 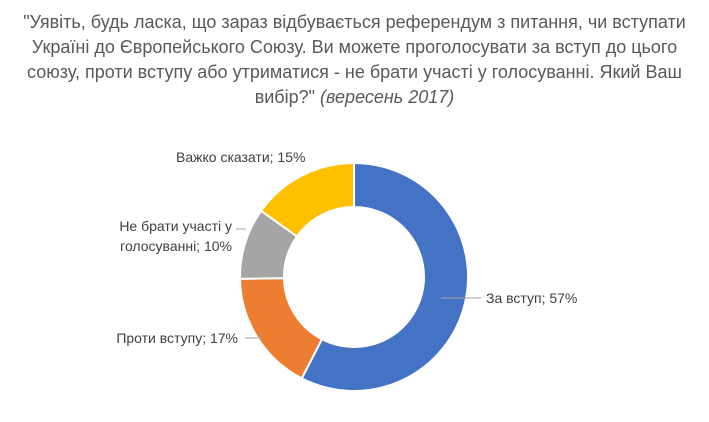 I want to click on data-label-важко-сказати: Важко сказати; 15%, so click(x=240, y=157).